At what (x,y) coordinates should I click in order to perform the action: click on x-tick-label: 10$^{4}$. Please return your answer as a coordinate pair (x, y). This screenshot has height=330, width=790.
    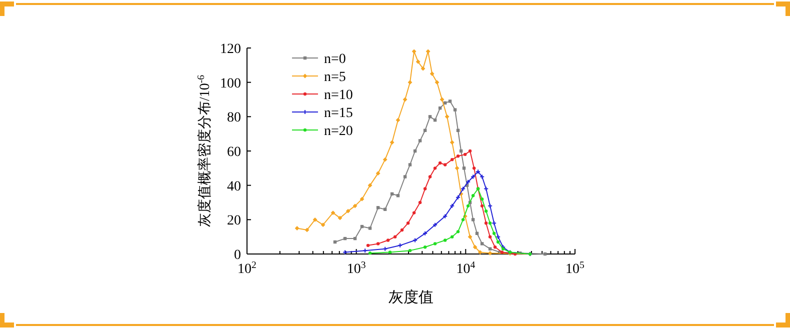
    Looking at the image, I should click on (466, 268).